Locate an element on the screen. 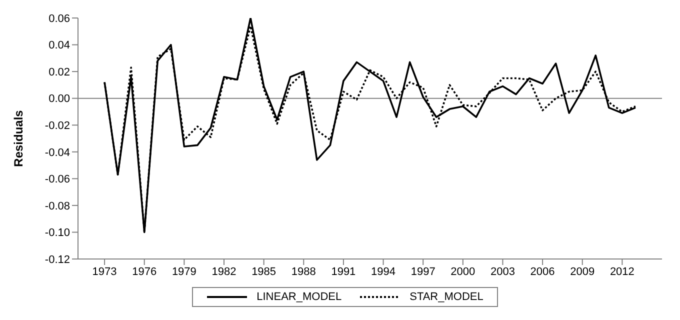 The height and width of the screenshot is (320, 680). x-tick-label: 1979 is located at coordinates (184, 272).